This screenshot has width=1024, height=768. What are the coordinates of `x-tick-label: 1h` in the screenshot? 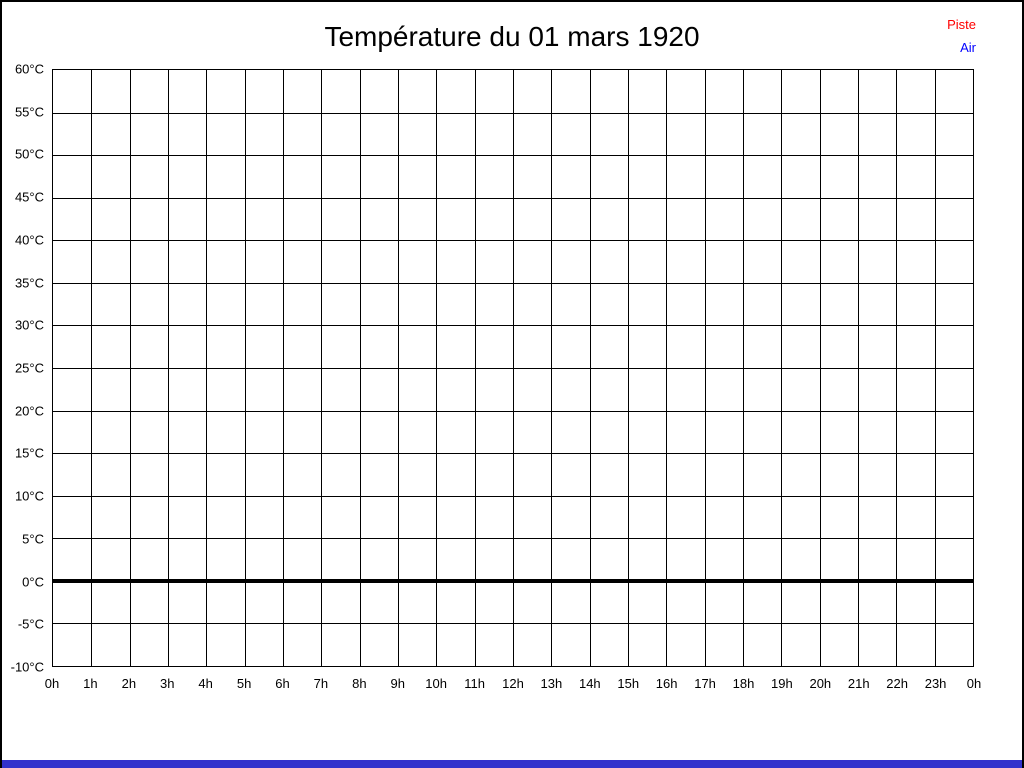 It's located at (90, 683).